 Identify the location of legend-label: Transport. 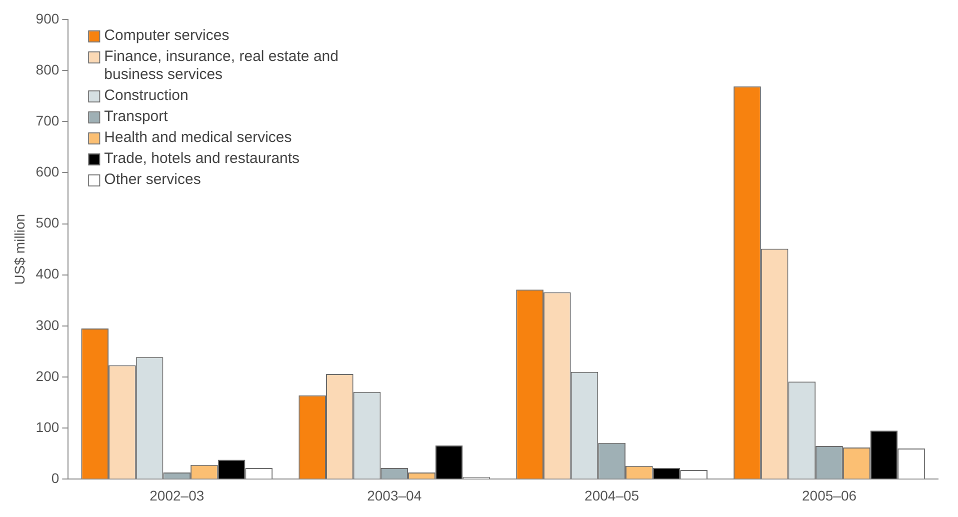
(136, 117).